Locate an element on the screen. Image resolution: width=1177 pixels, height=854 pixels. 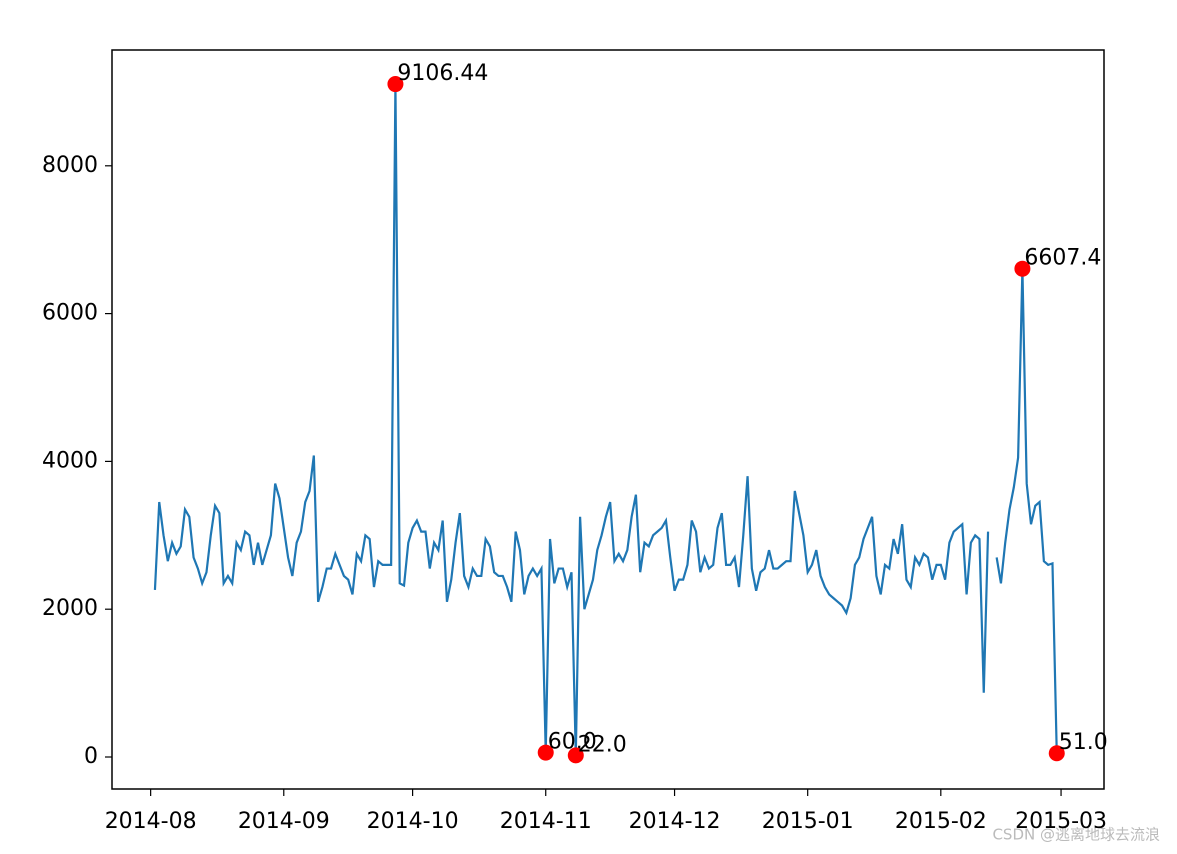
x-tick-label: 2014-08 is located at coordinates (151, 821).